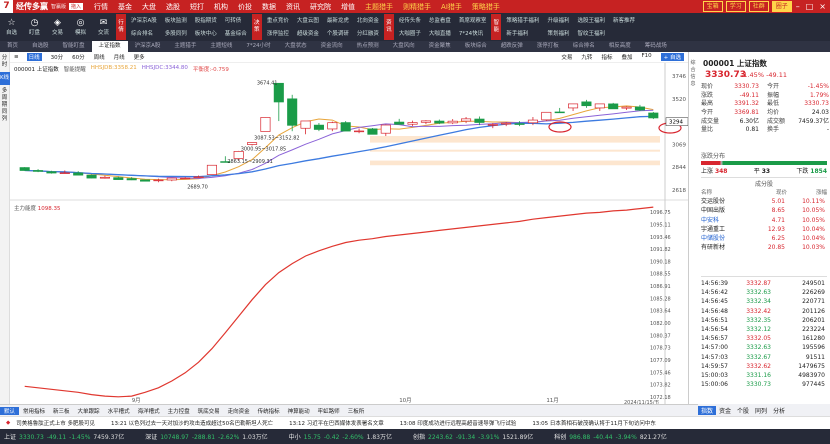  Describe the element at coordinates (307, 33) in the screenshot. I see `toolbar-link: 超级资金` at that location.